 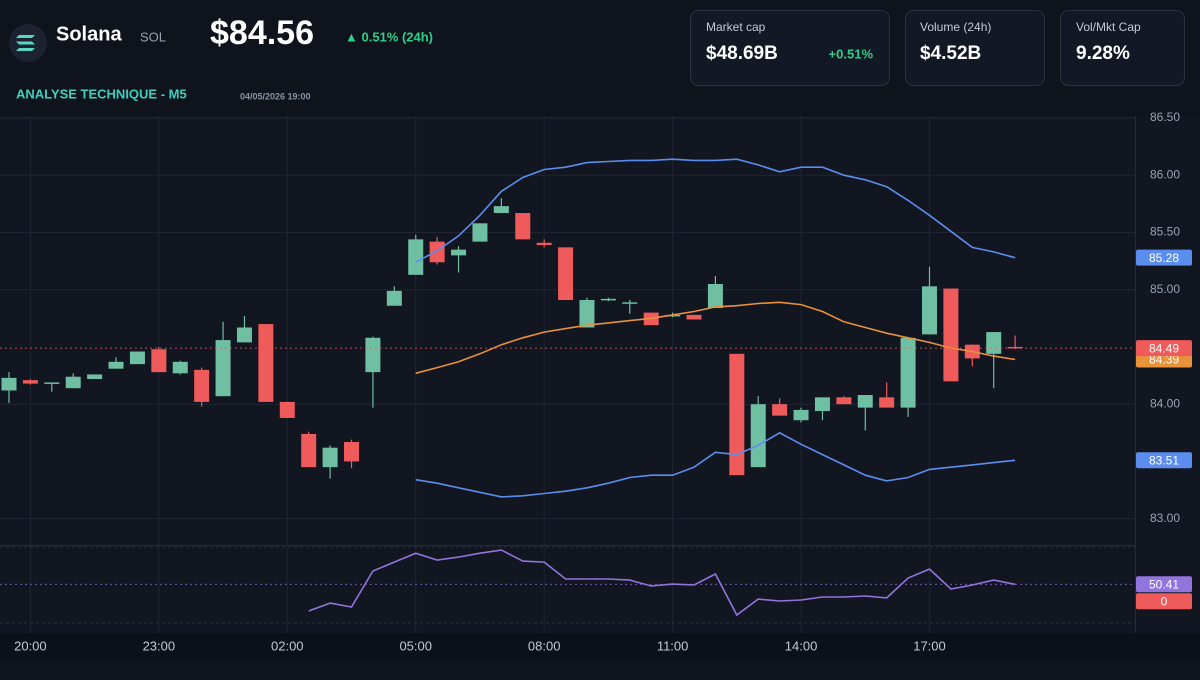 I want to click on card-change: +0.51%, so click(x=851, y=53).